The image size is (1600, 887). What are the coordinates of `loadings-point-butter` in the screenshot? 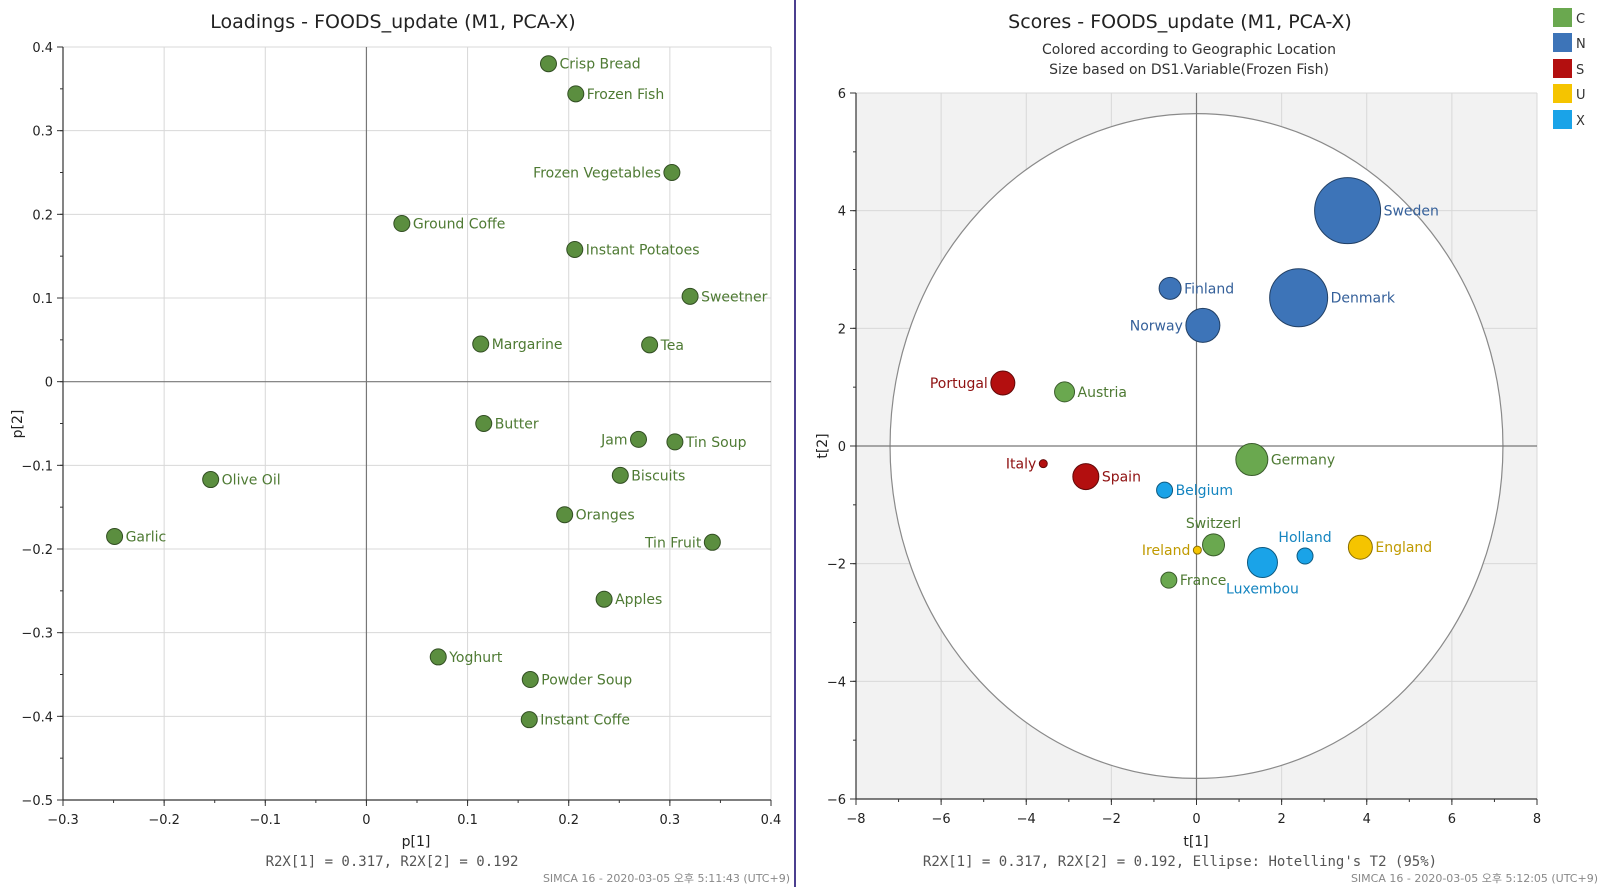 It's located at (484, 423).